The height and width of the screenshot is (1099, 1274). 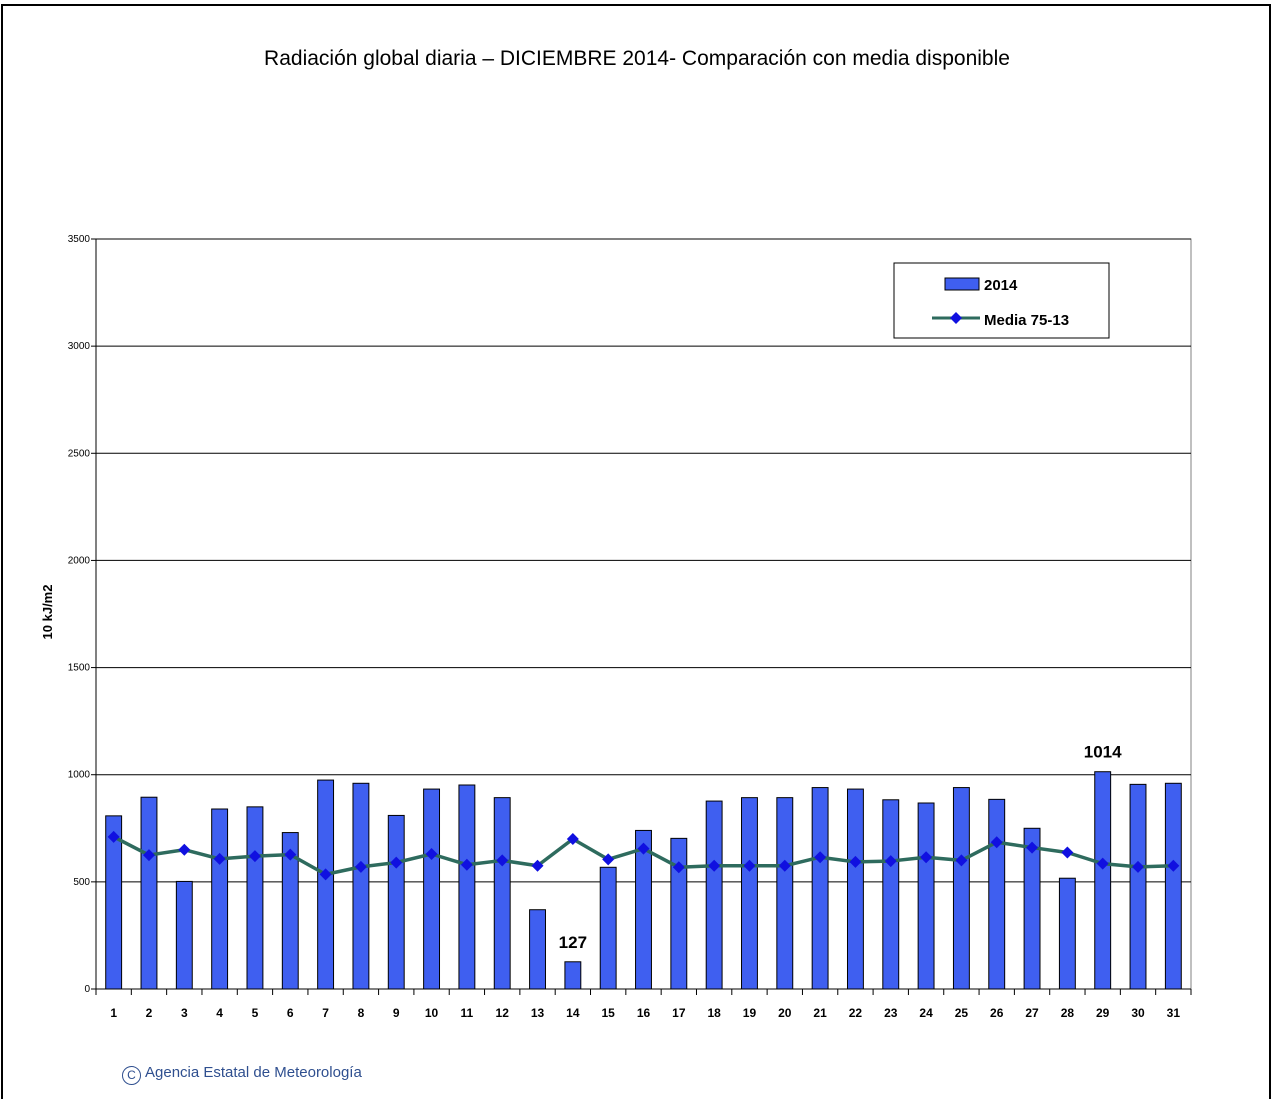 I want to click on y-tick-label-500: 500, so click(x=81, y=882).